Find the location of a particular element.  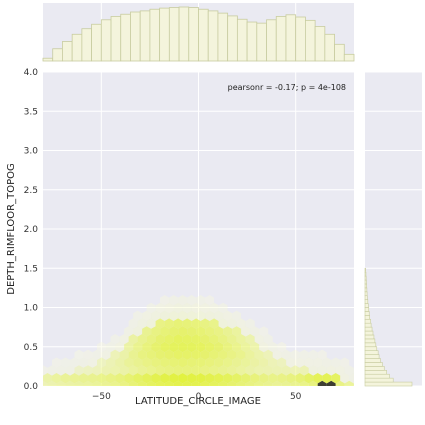

pearson-annotation: pearsonr = -0.17; p = 4e-108 is located at coordinates (287, 87).